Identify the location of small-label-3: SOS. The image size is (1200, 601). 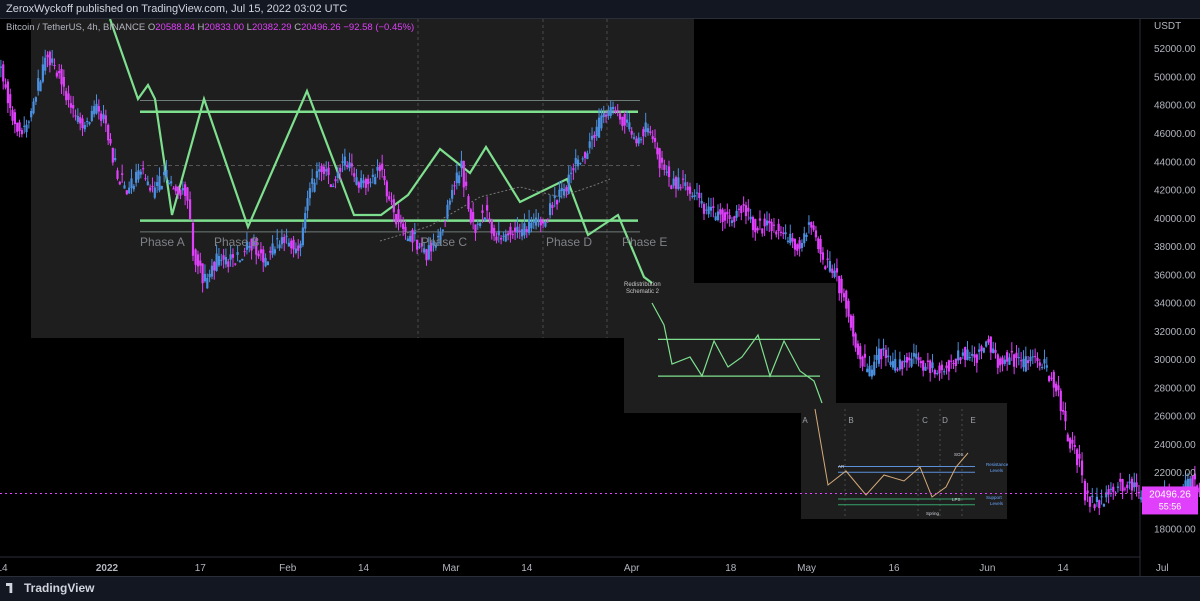
(959, 454).